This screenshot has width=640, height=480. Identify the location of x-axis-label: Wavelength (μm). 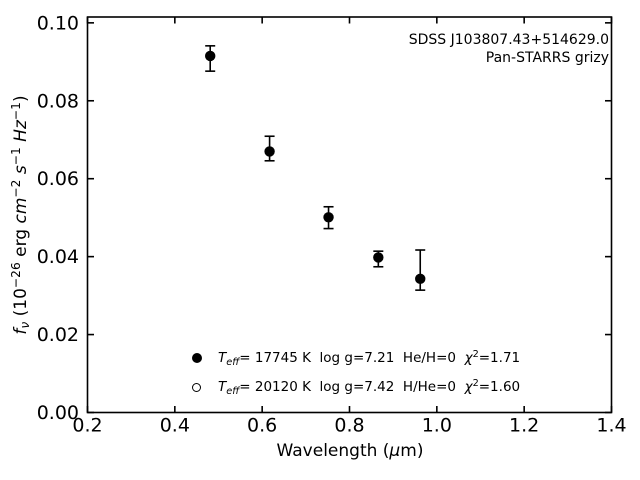
(350, 451).